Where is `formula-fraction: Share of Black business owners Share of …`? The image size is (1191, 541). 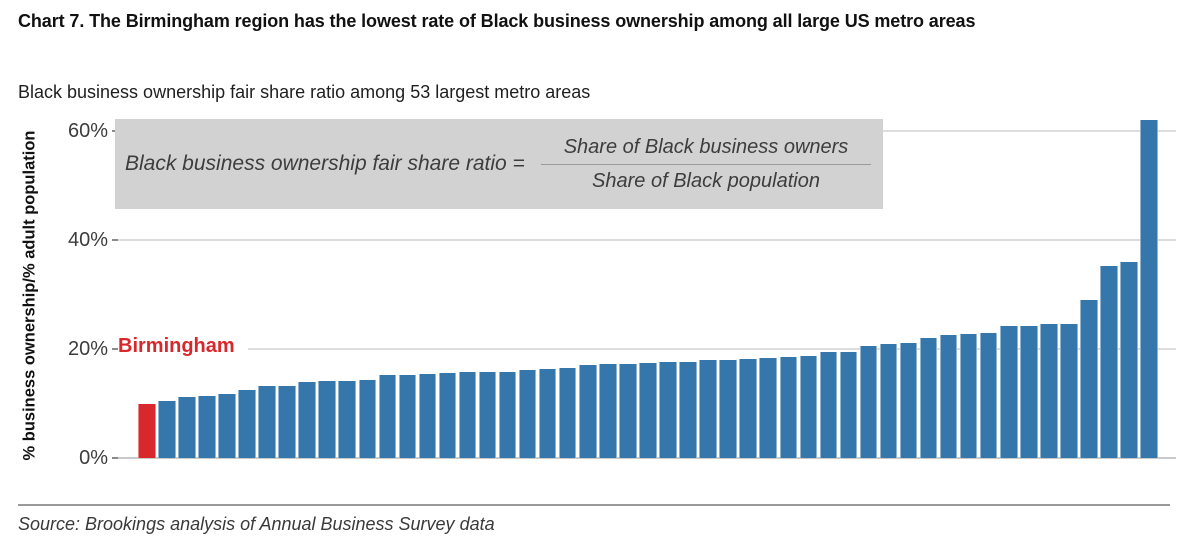 formula-fraction: Share of Black business owners Share of … is located at coordinates (706, 164).